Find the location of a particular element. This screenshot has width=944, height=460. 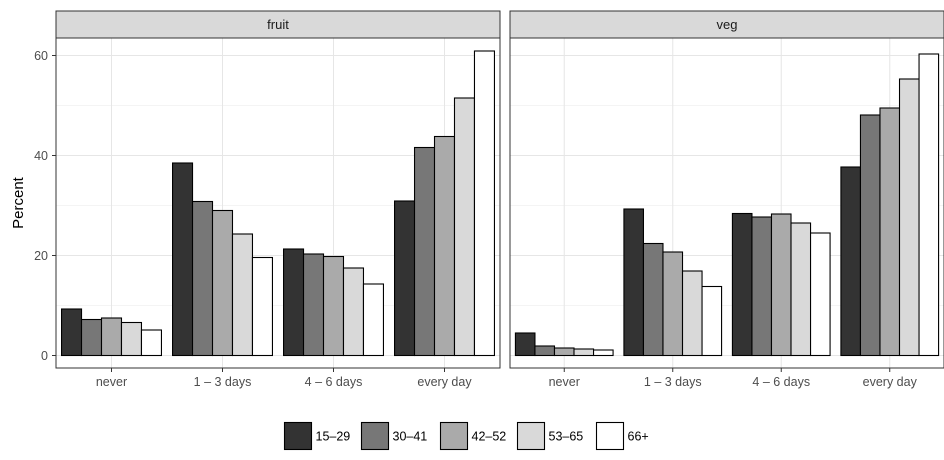

y-tick-label: 20 is located at coordinates (41, 256).